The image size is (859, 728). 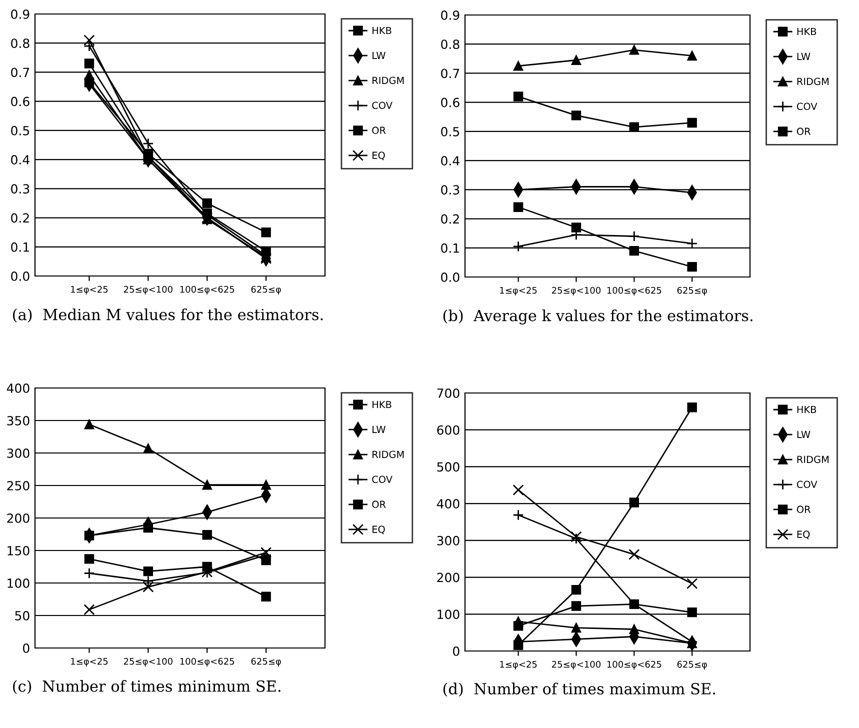 I want to click on y-tick-label: 250, so click(x=18, y=485).